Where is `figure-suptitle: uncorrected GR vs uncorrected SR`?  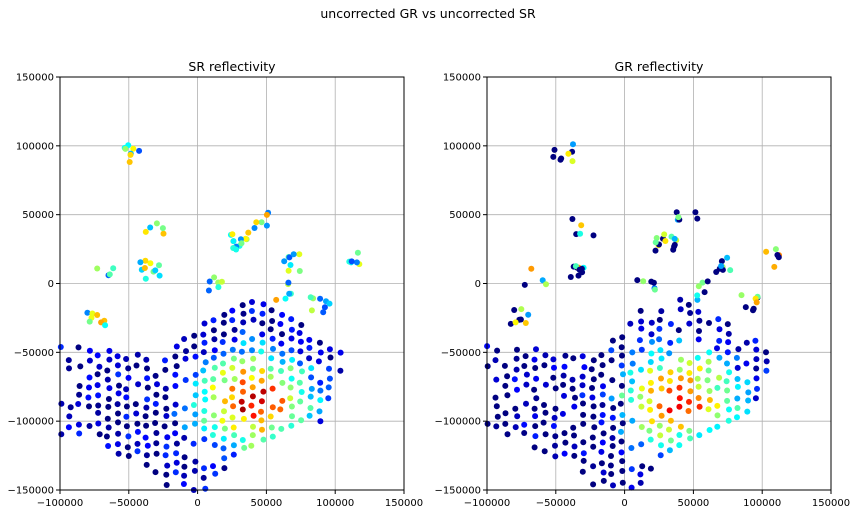 figure-suptitle: uncorrected GR vs uncorrected SR is located at coordinates (428, 13).